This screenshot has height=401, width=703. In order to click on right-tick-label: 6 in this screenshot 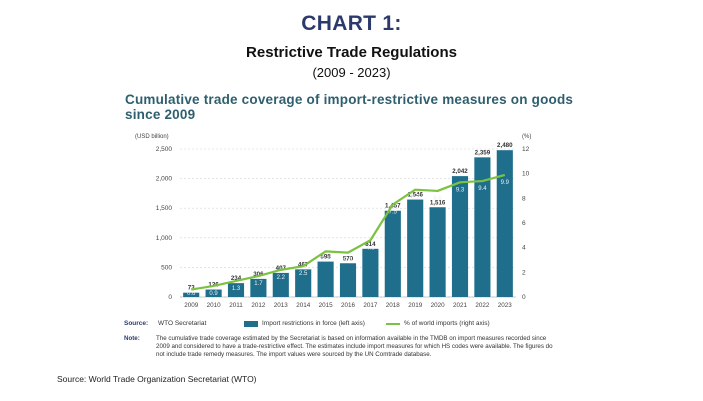, I will do `click(524, 223)`.